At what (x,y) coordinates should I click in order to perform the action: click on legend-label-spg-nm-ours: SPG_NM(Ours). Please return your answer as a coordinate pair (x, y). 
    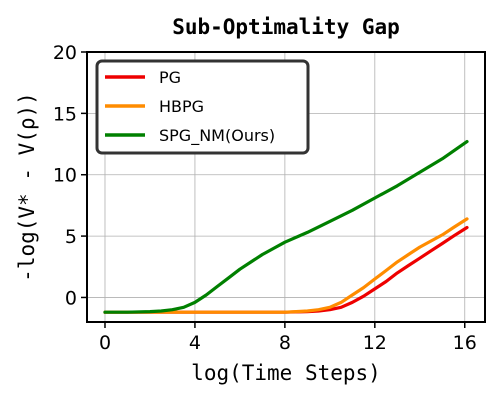
    Looking at the image, I should click on (217, 136).